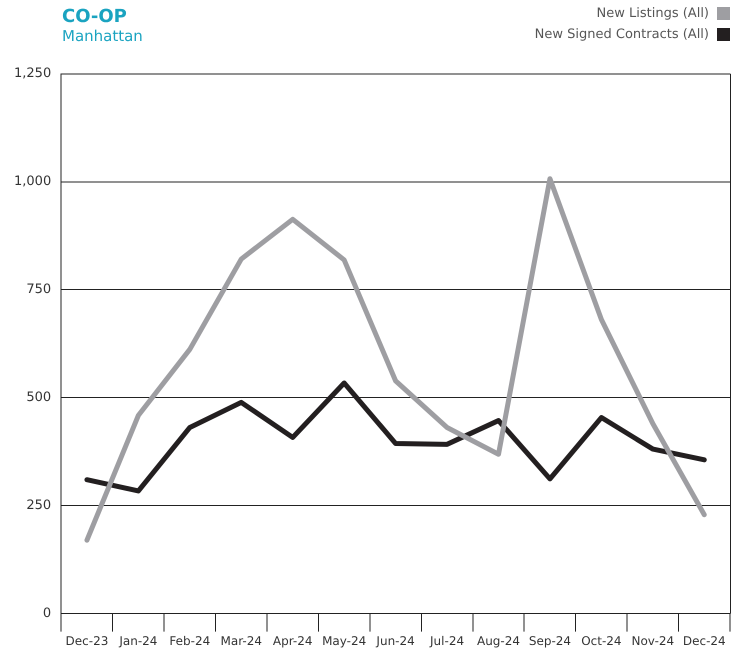 This screenshot has height=658, width=738. I want to click on x-tick-label: Aug-24, so click(498, 641).